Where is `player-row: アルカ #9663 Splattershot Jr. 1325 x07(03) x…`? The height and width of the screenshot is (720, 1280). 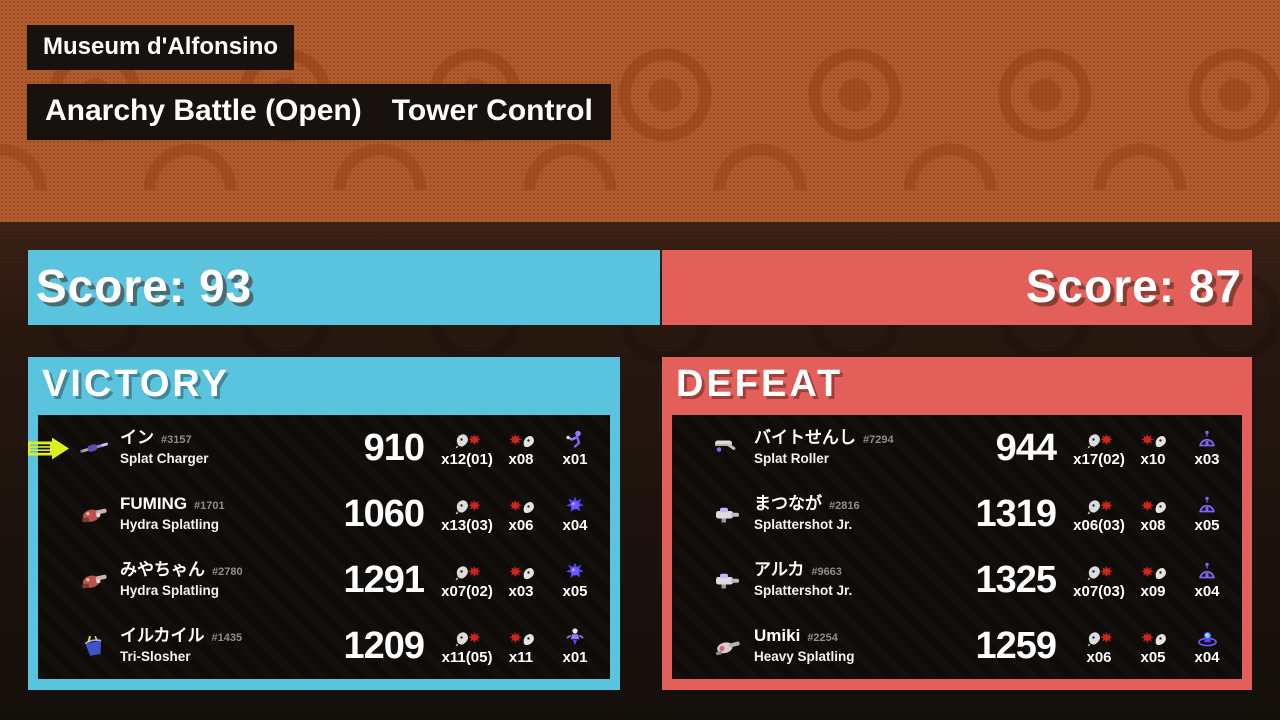 player-row: アルカ #9663 Splattershot Jr. 1325 x07(03) x… is located at coordinates (957, 580).